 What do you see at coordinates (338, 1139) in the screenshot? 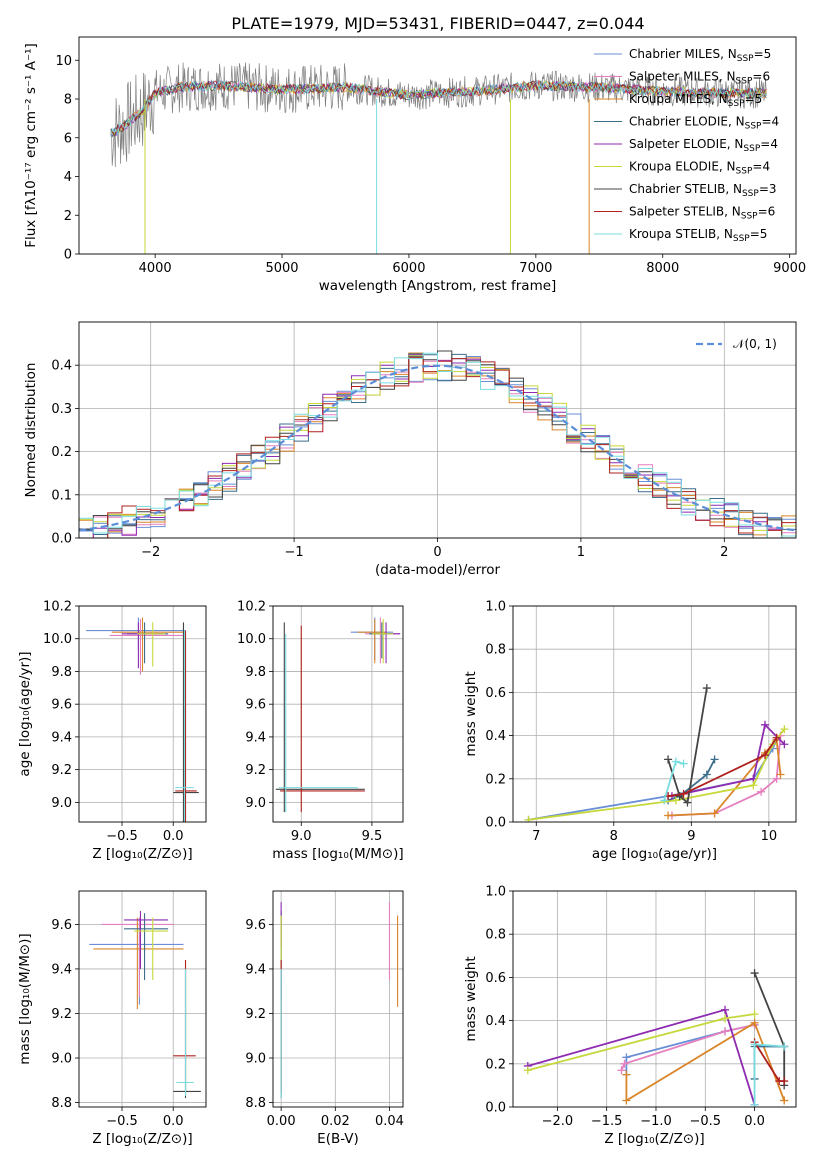
I see `x-axis-label: E(B-V)` at bounding box center [338, 1139].